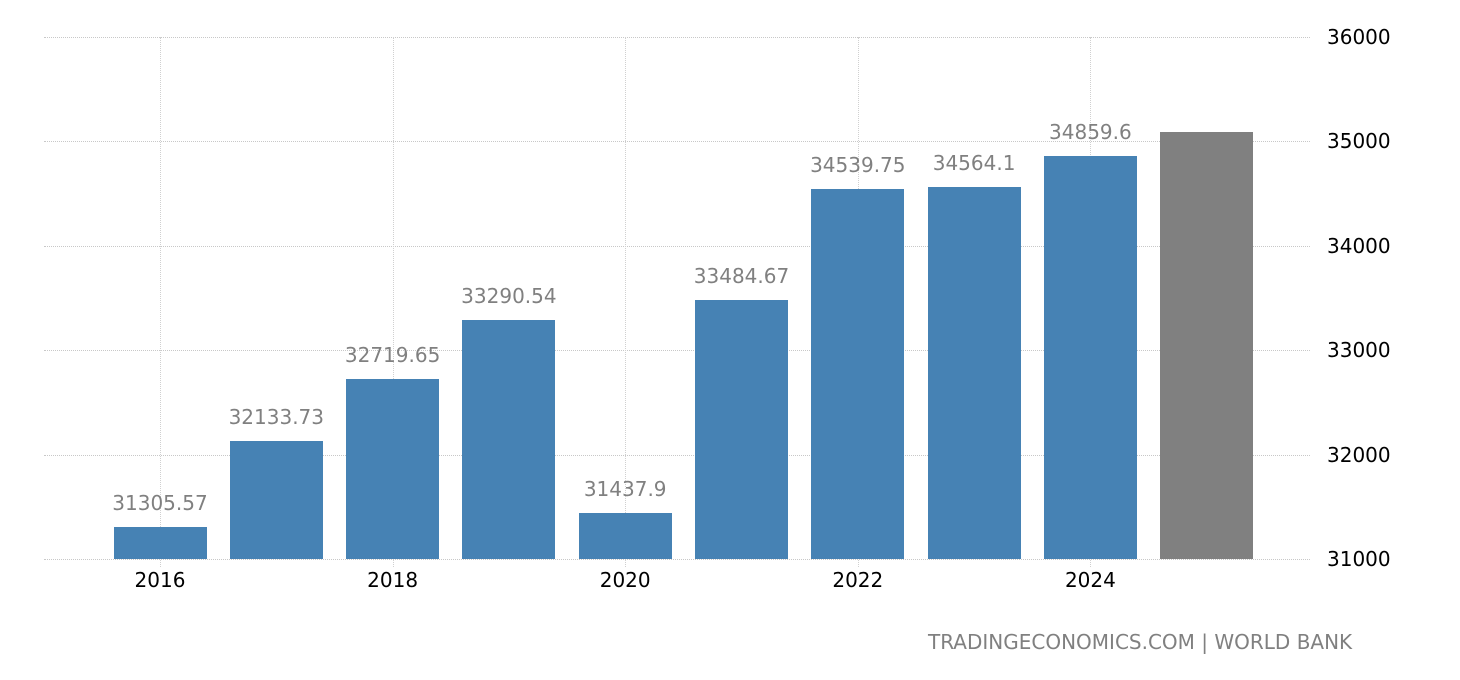 The width and height of the screenshot is (1460, 680). Describe the element at coordinates (509, 439) in the screenshot. I see `bar-2019` at that location.